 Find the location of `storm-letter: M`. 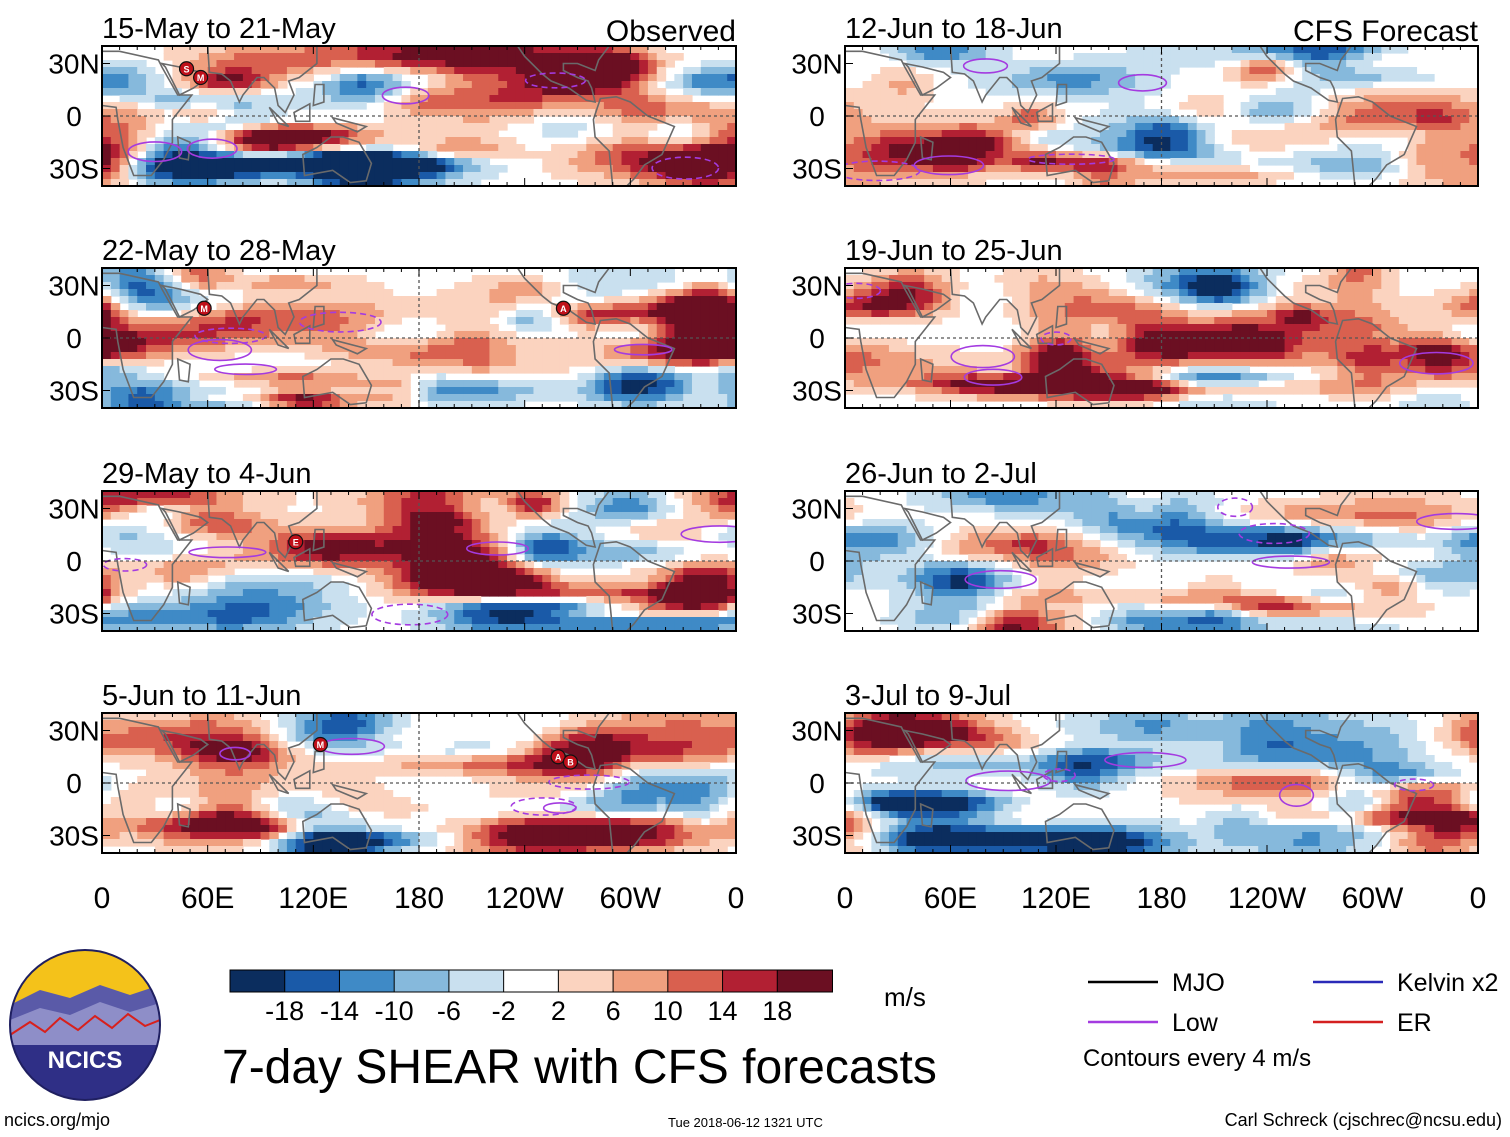

storm-letter: M is located at coordinates (201, 78).